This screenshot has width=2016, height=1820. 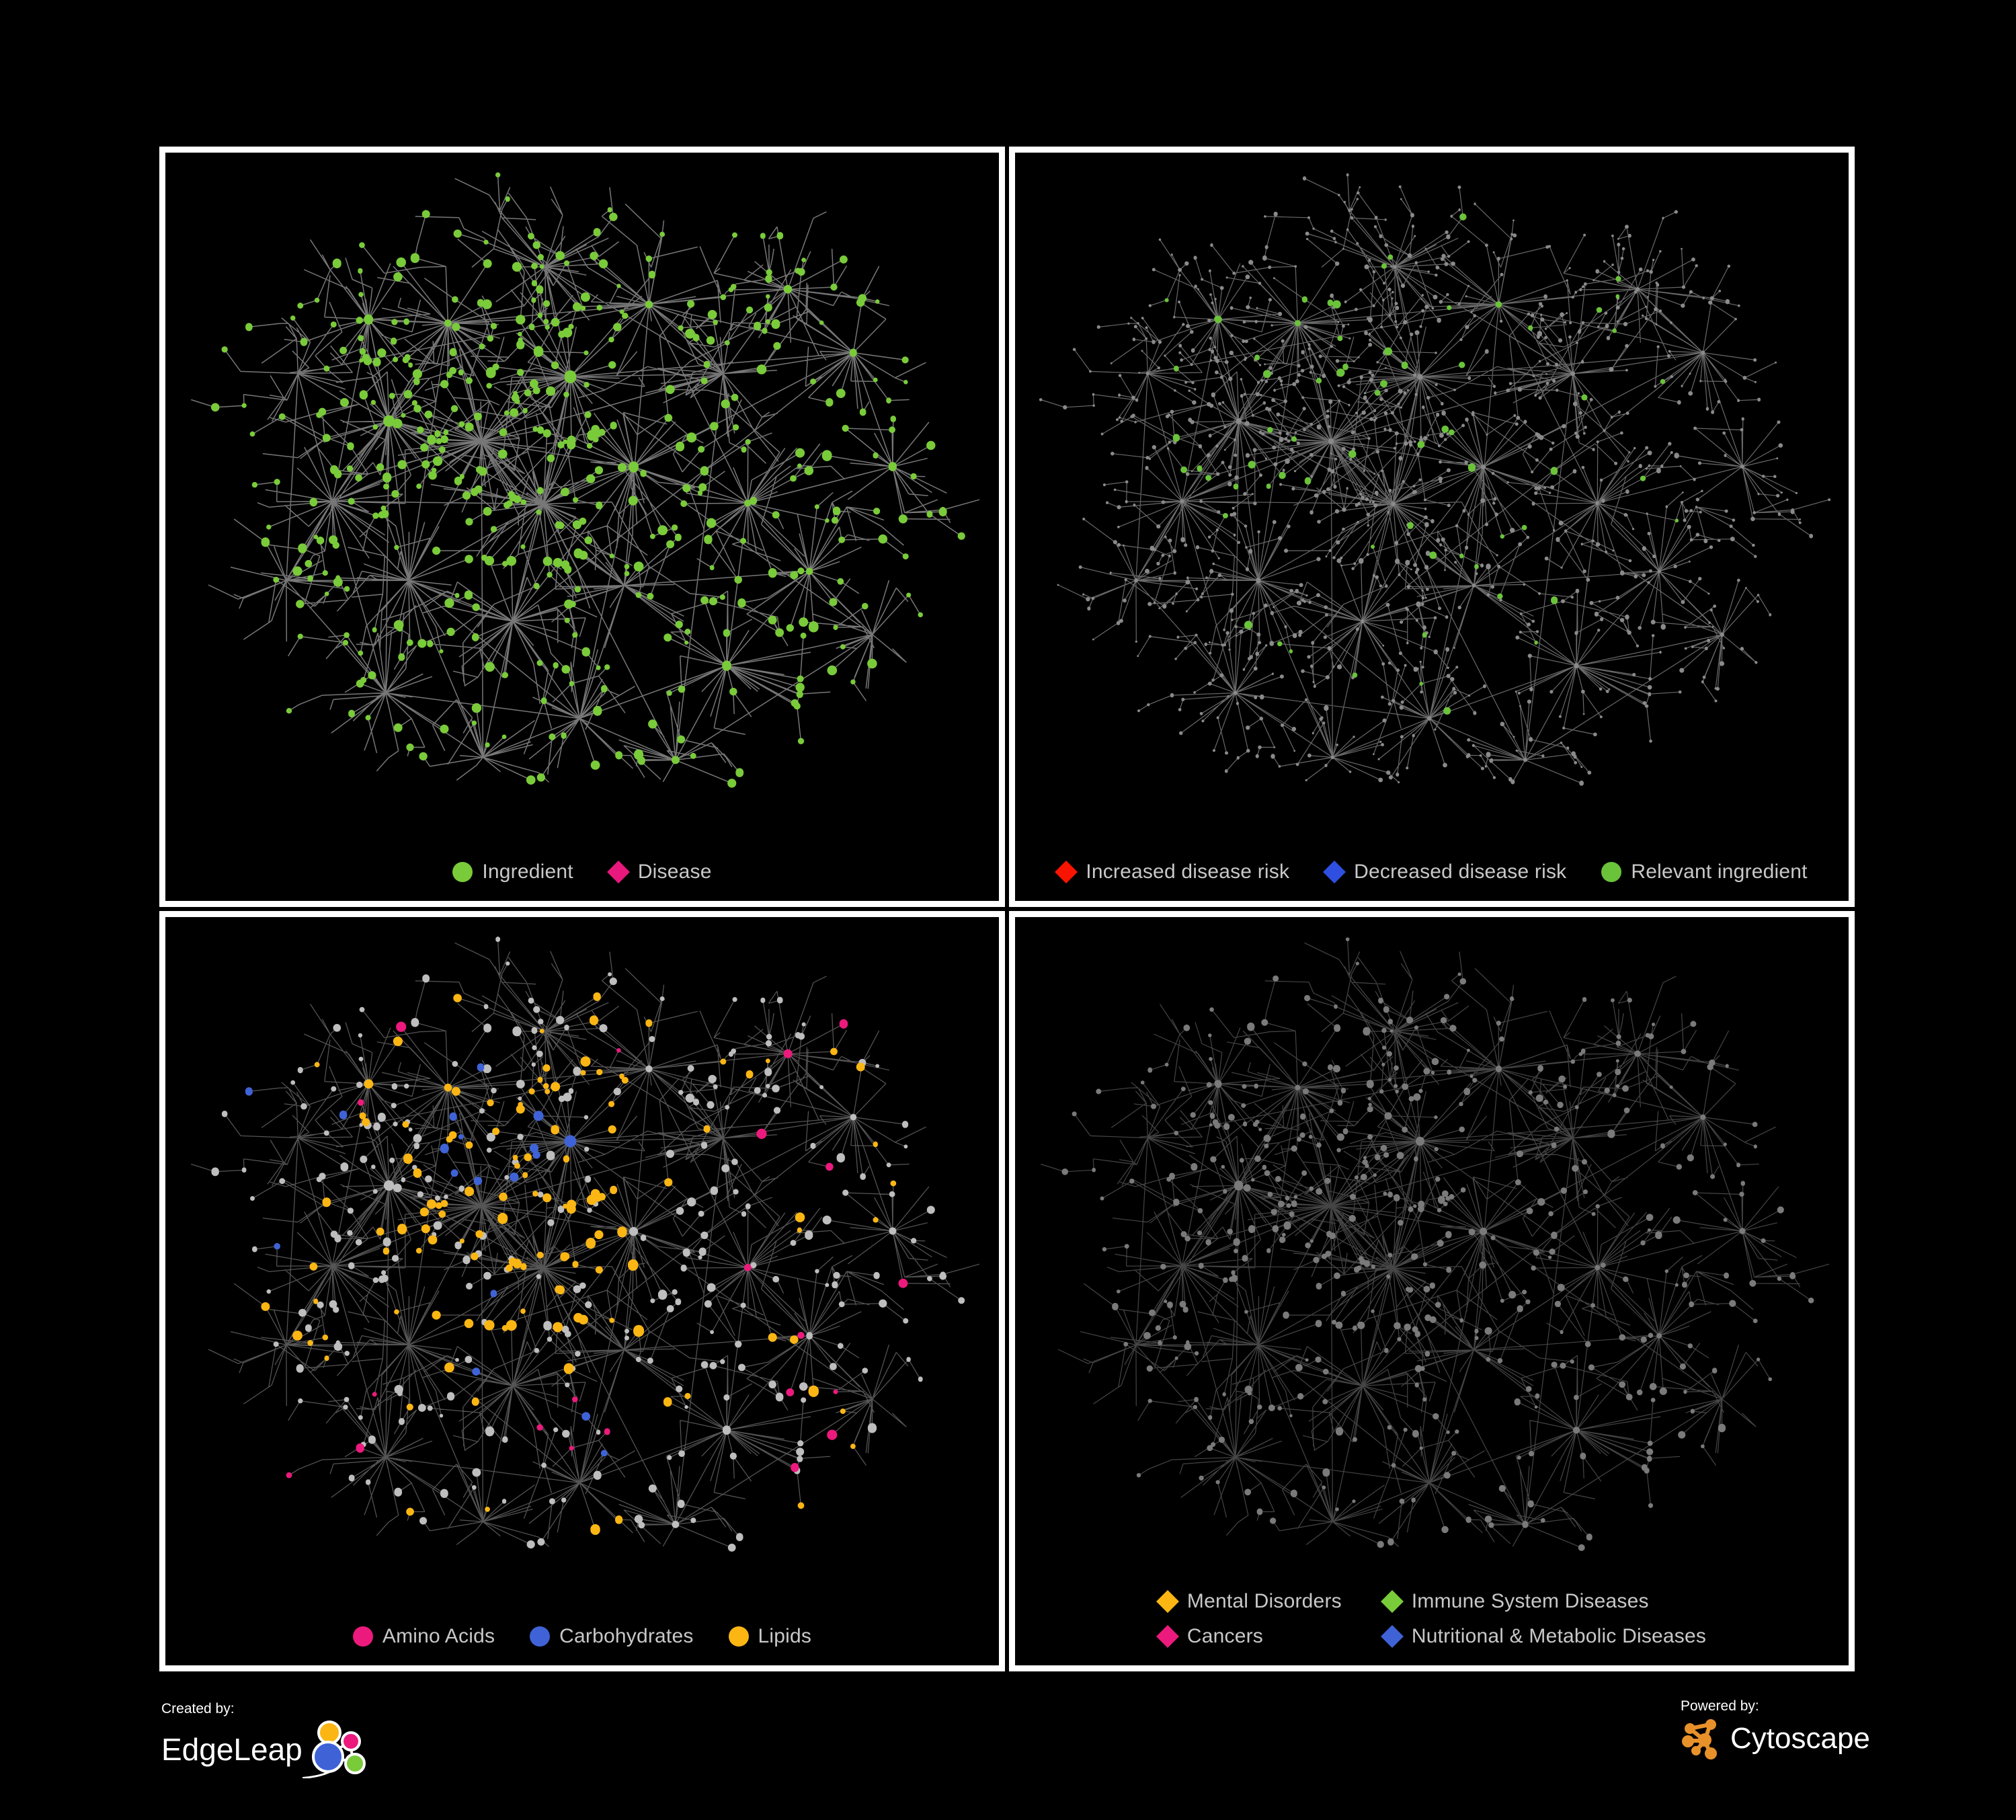 I want to click on edgeleap-wordmark: EdgeLeap, so click(x=232, y=1749).